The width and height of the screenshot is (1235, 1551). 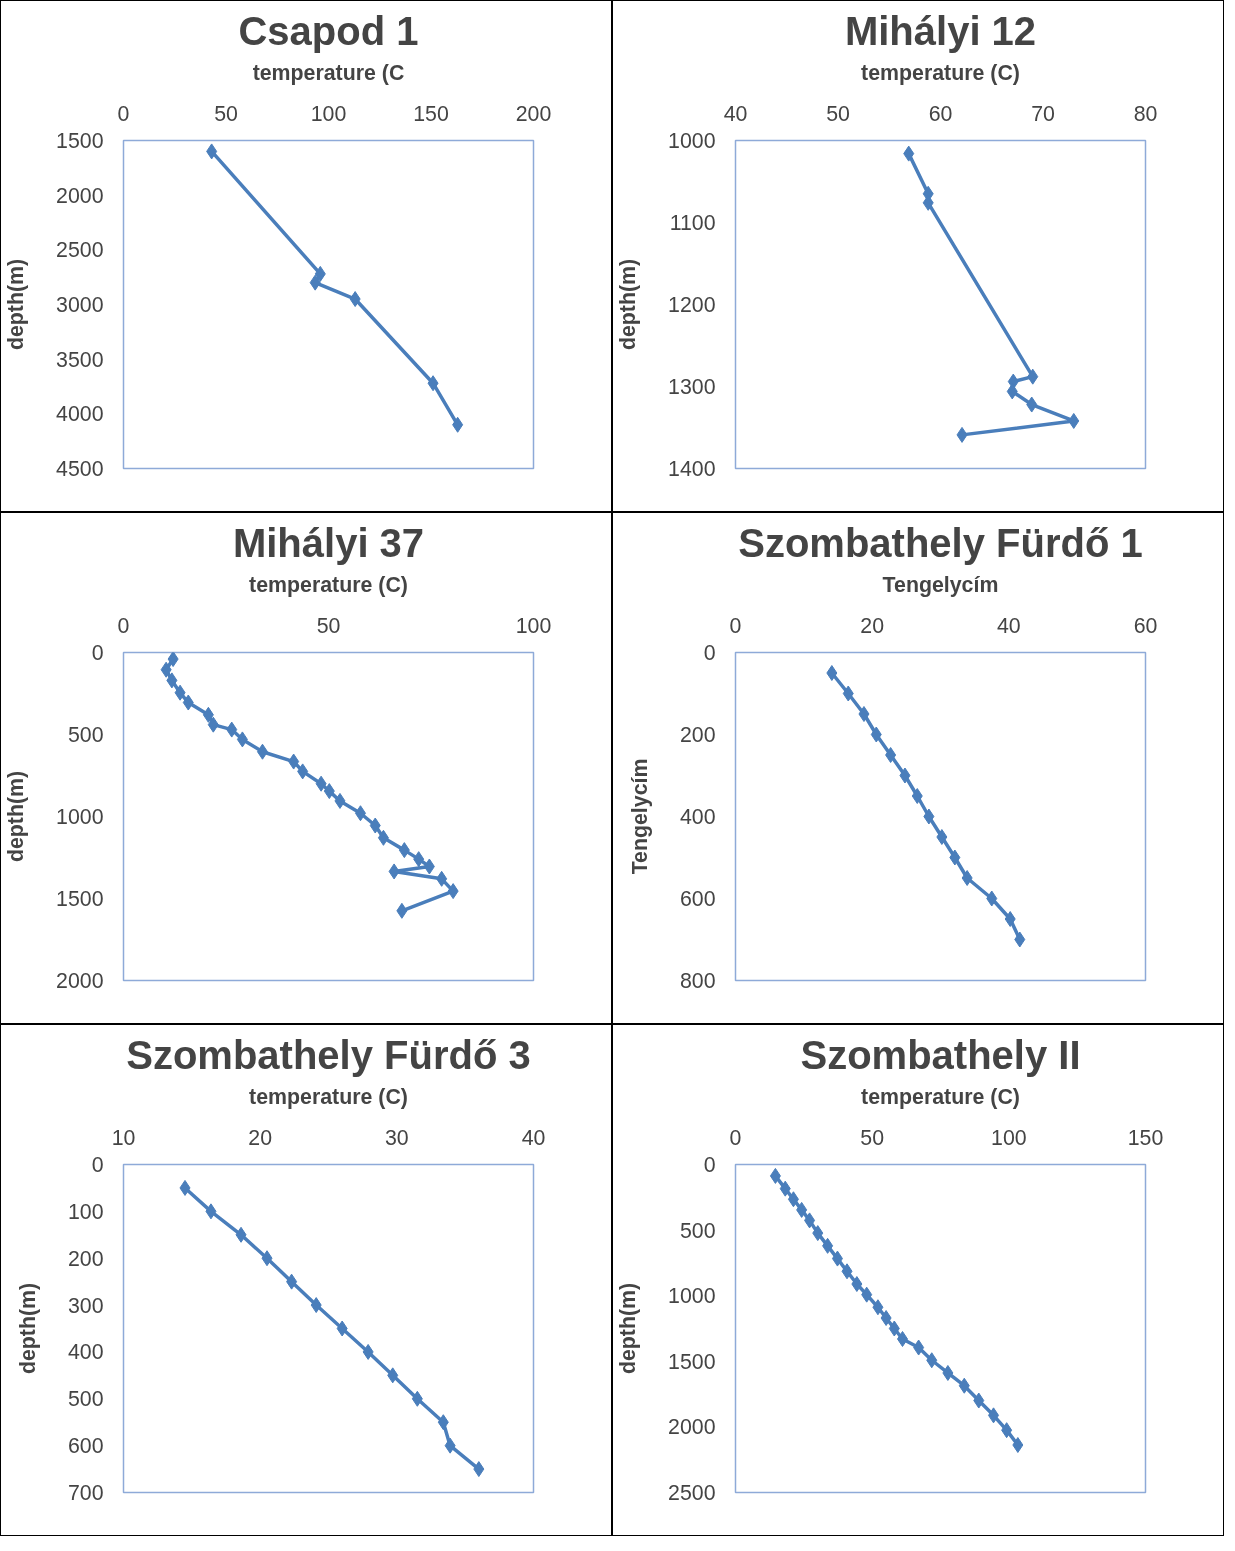 What do you see at coordinates (85, 1305) in the screenshot?
I see `y-tick-label: 300` at bounding box center [85, 1305].